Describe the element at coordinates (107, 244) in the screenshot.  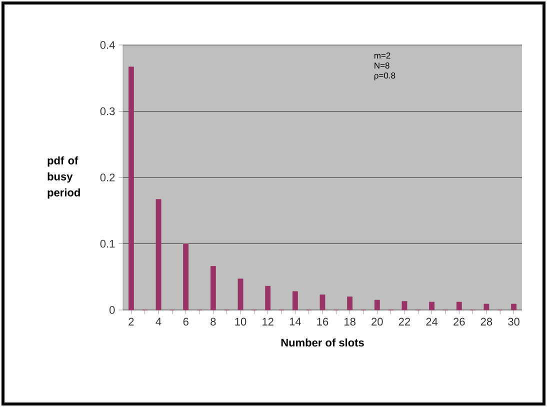
I see `y-tick-label: 0.1` at that location.